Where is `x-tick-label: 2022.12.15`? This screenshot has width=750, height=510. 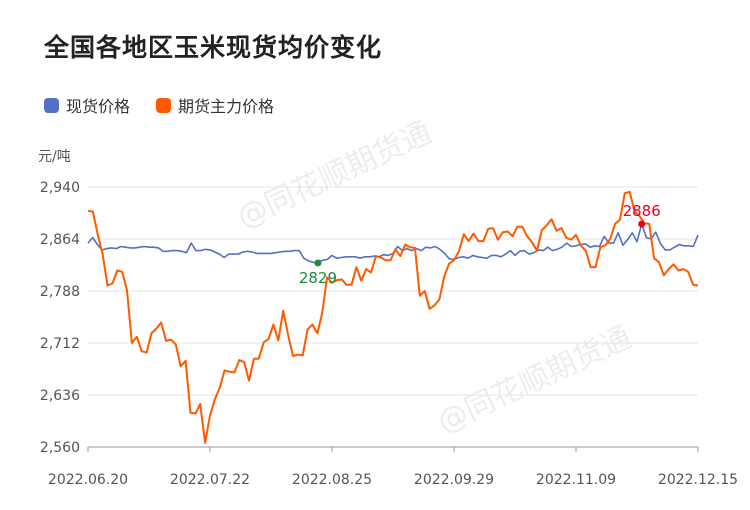 x-tick-label: 2022.12.15 is located at coordinates (698, 480).